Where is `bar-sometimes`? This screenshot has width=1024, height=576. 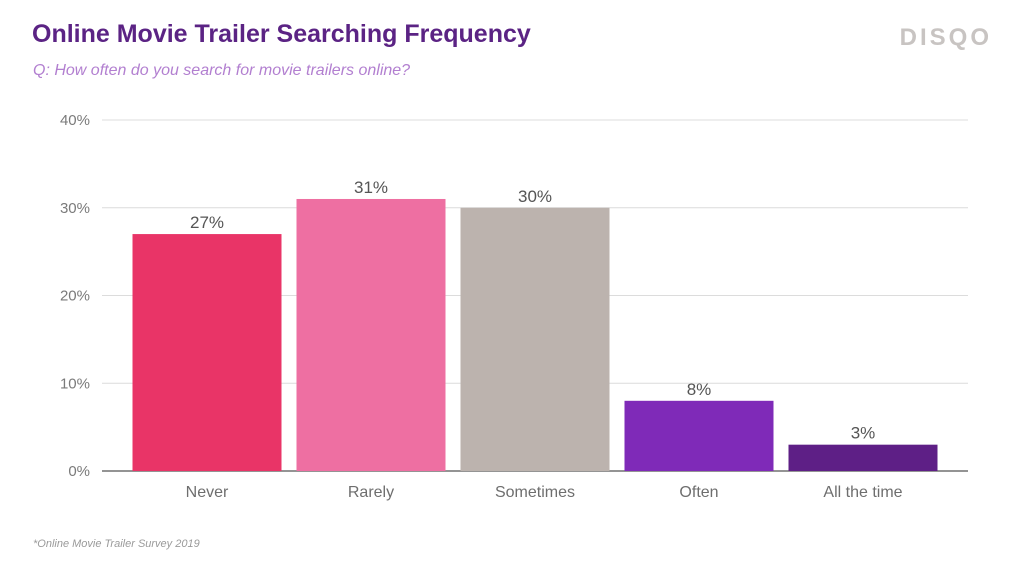
bar-sometimes is located at coordinates (535, 339).